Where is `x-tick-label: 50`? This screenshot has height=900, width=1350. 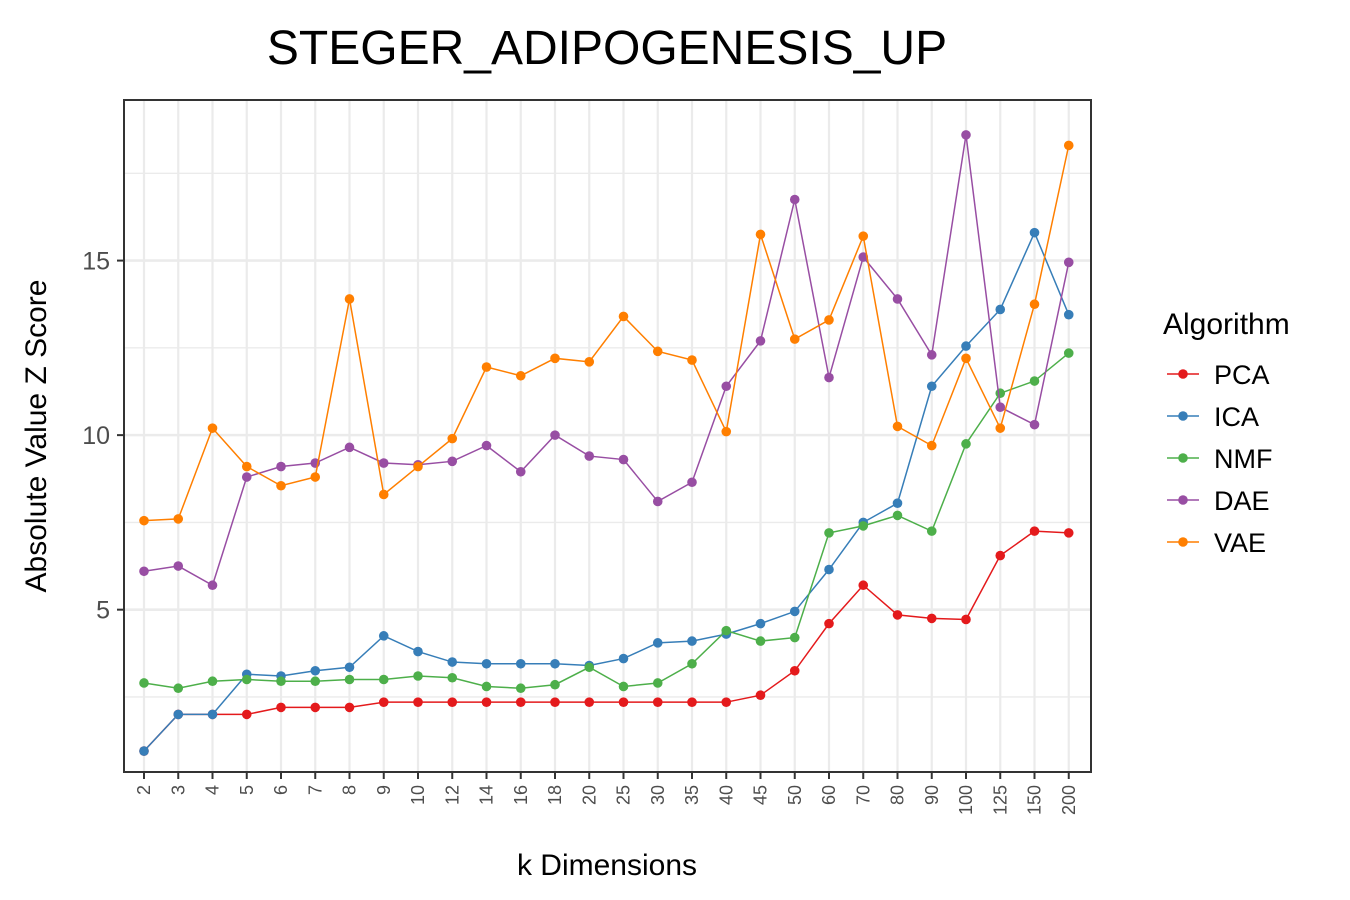 x-tick-label: 50 is located at coordinates (795, 795).